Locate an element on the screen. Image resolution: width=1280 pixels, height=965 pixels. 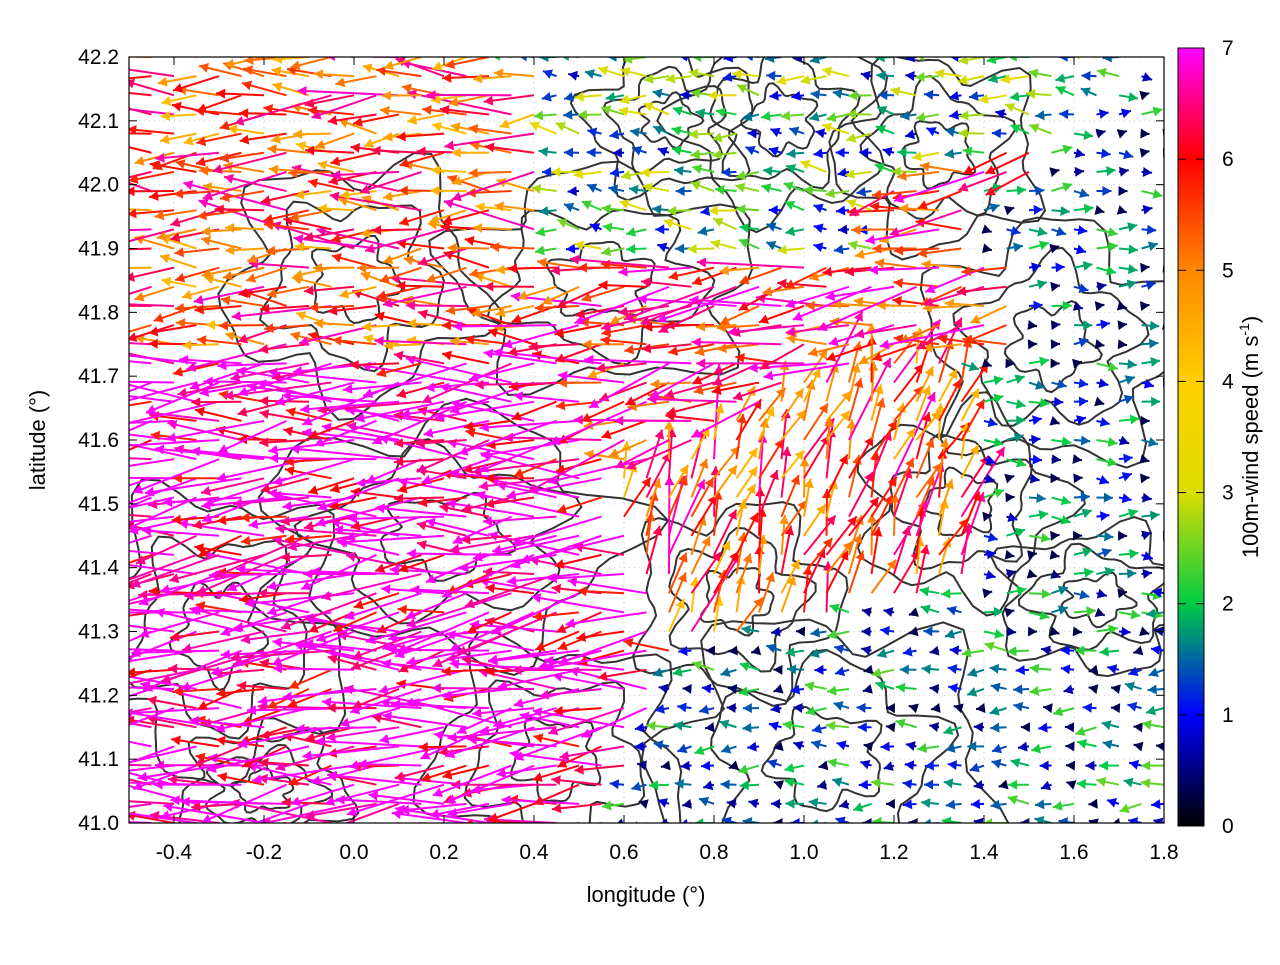
y-tick-label: 41.7 is located at coordinates (98, 376).